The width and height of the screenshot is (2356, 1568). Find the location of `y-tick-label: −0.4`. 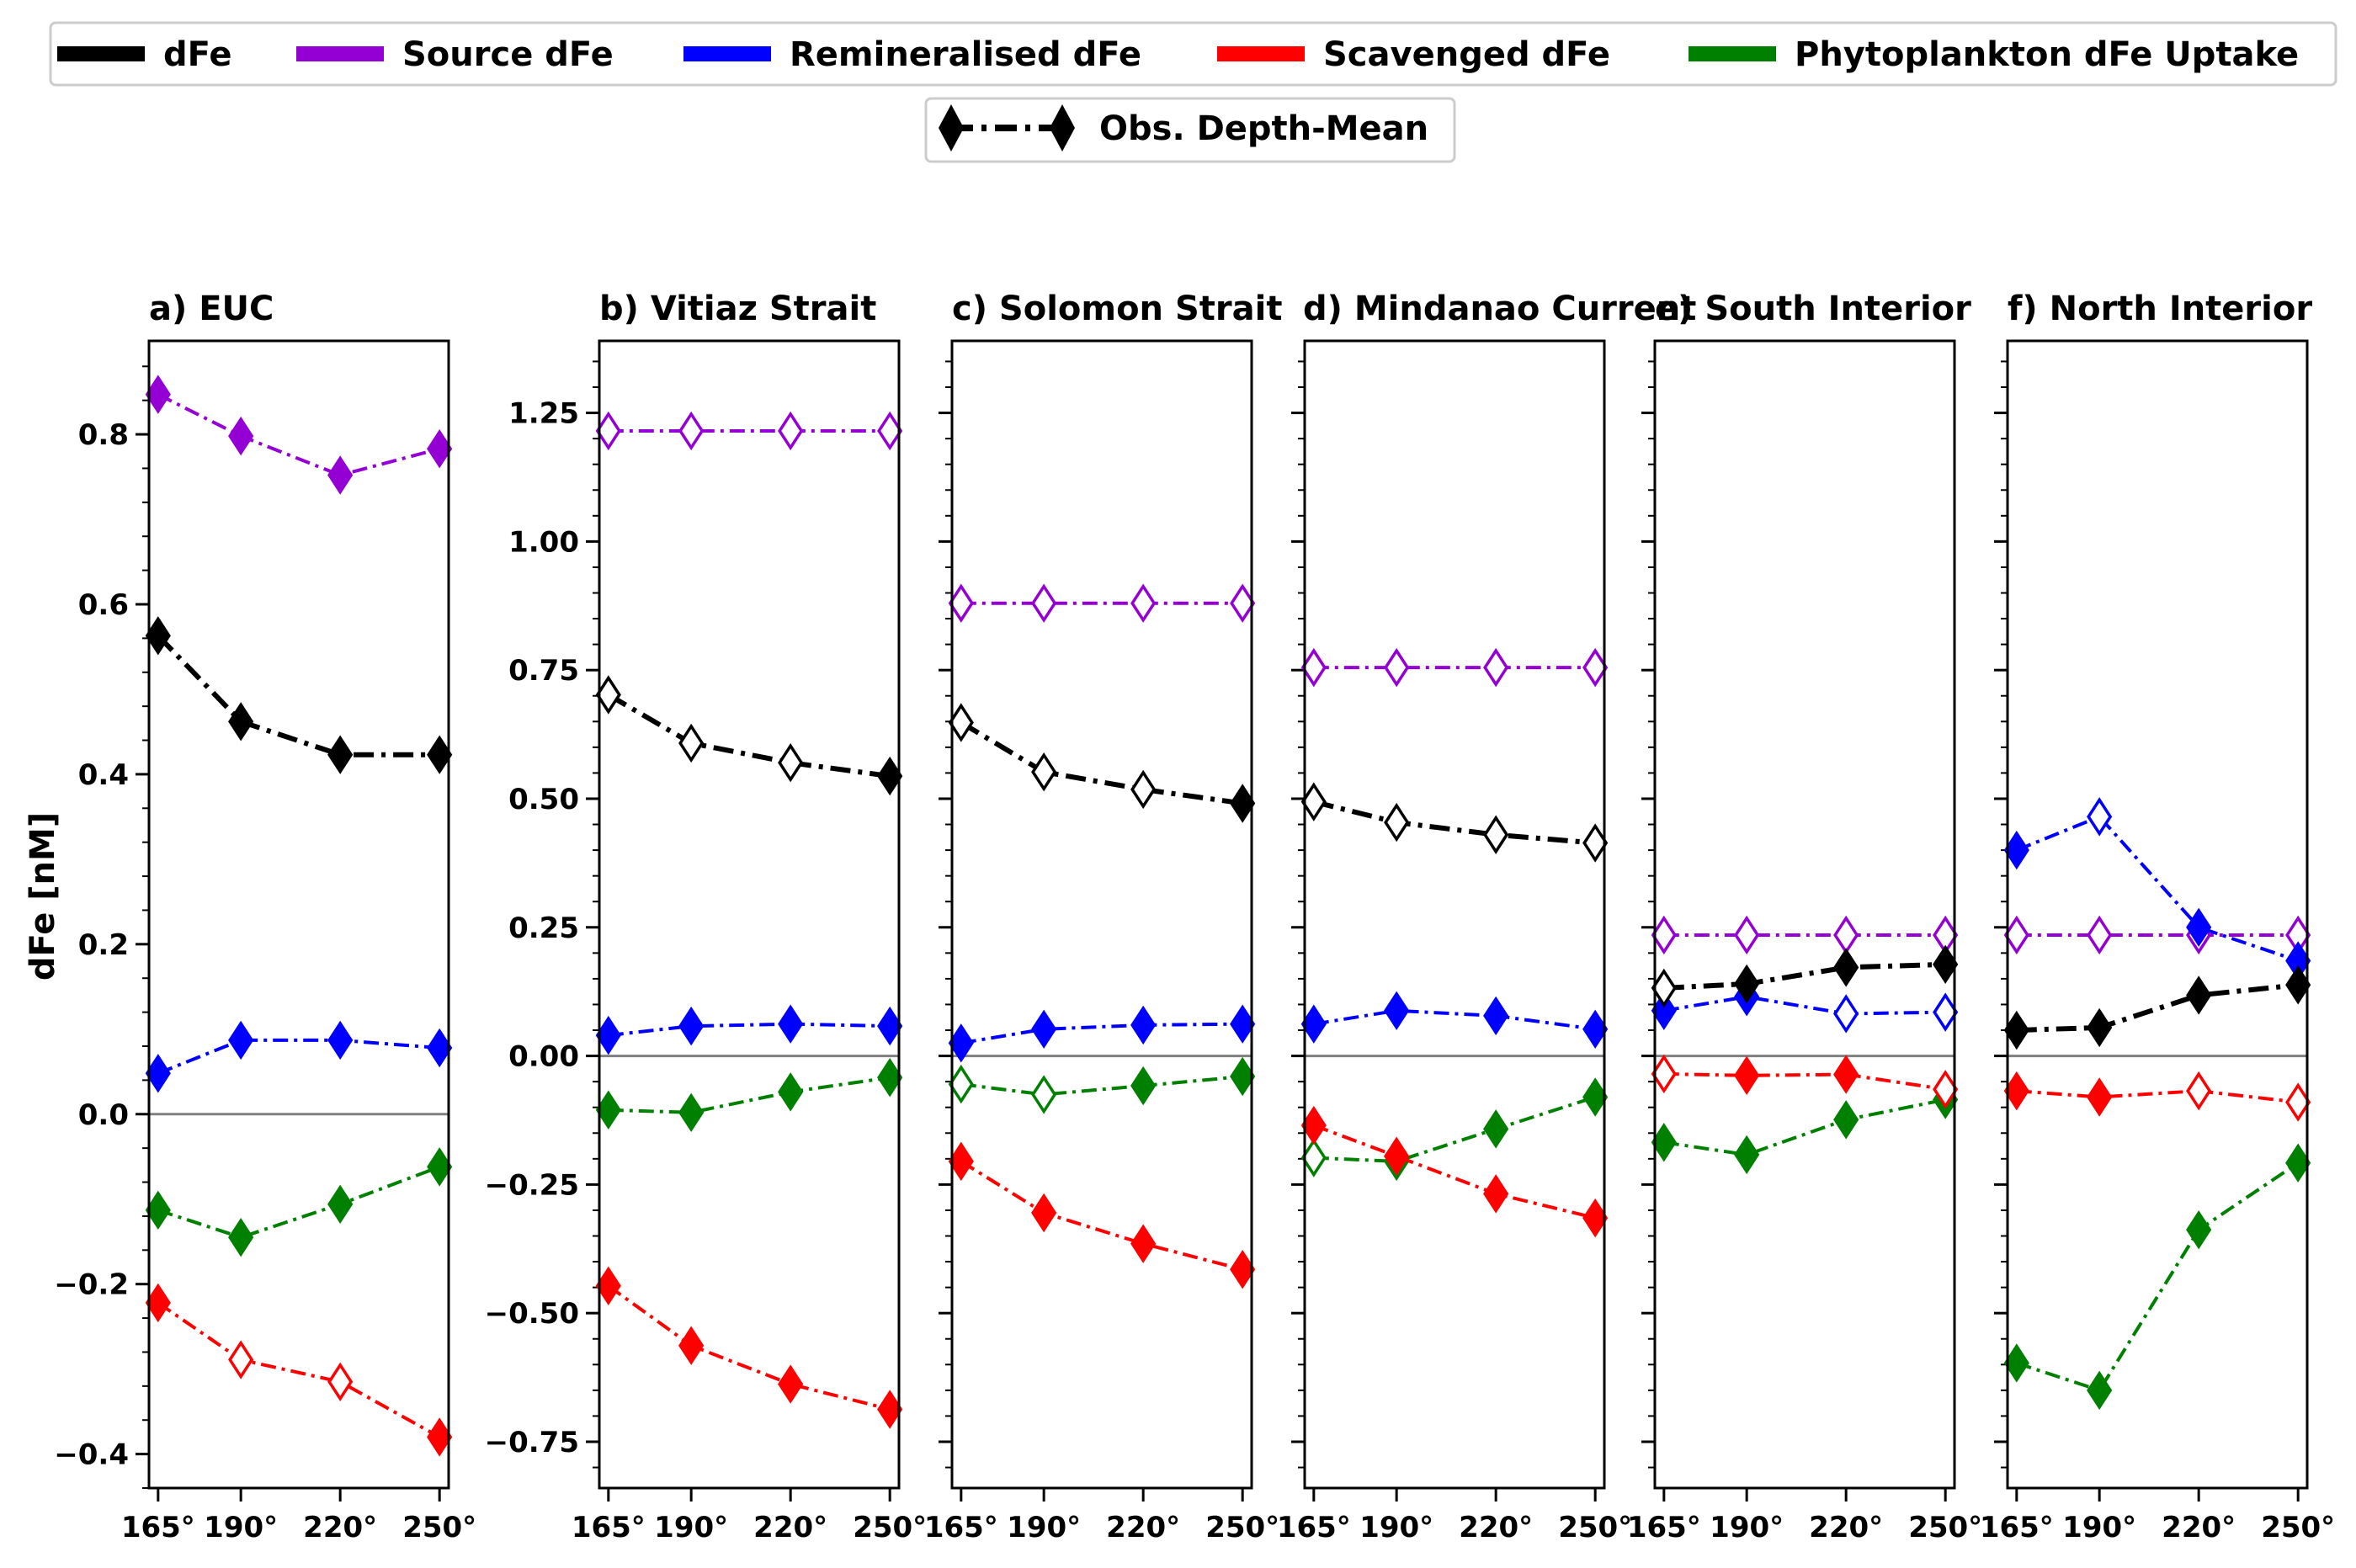

y-tick-label: −0.4 is located at coordinates (91, 1455).